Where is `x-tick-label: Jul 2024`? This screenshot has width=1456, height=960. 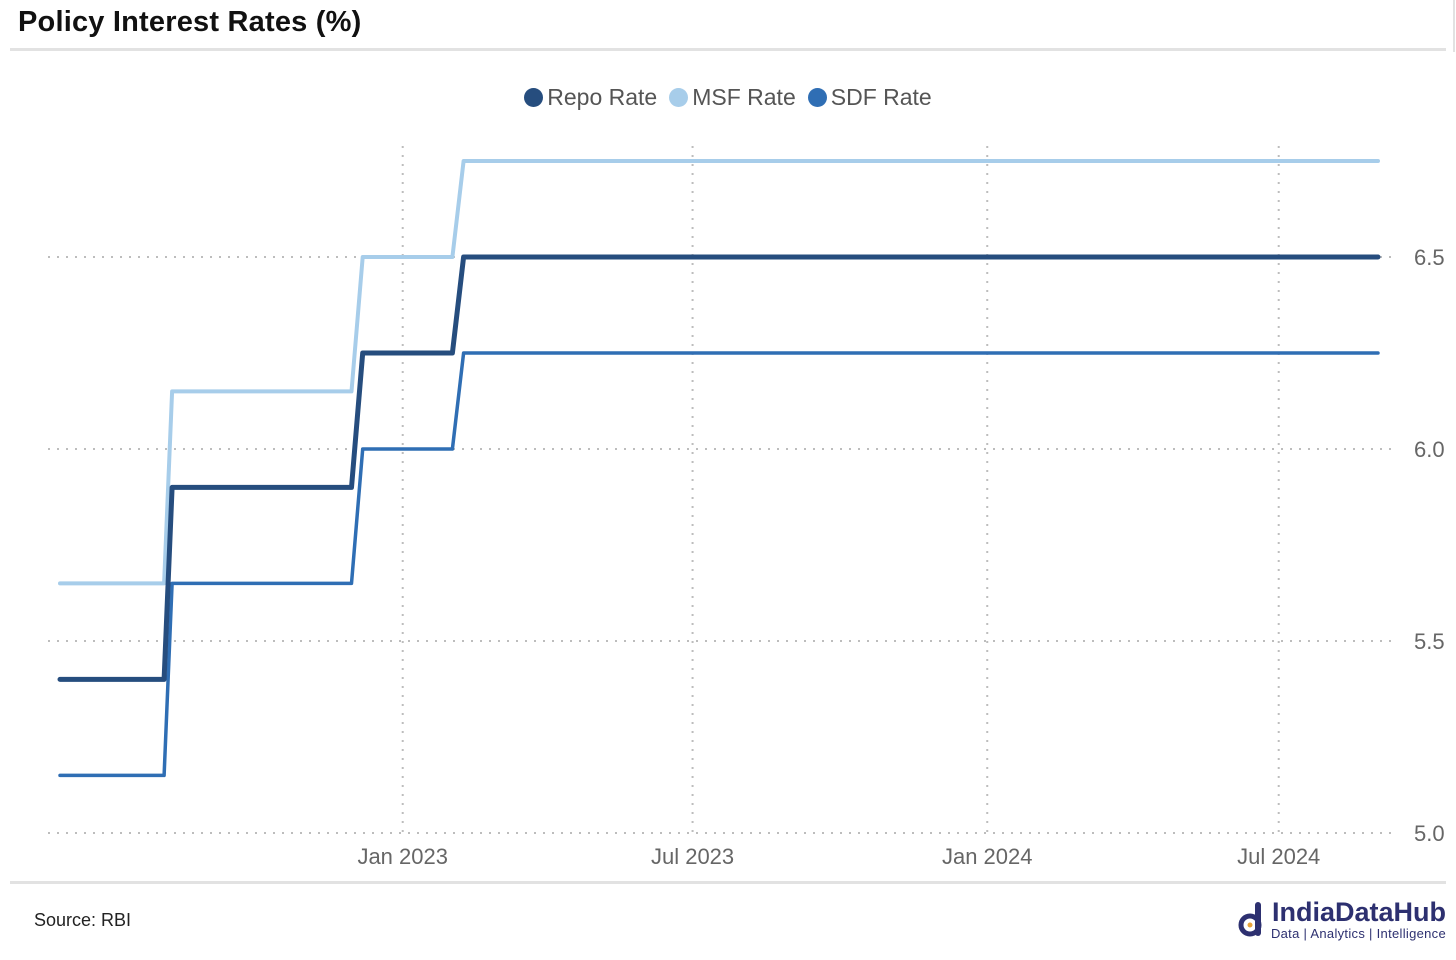
x-tick-label: Jul 2024 is located at coordinates (1278, 856).